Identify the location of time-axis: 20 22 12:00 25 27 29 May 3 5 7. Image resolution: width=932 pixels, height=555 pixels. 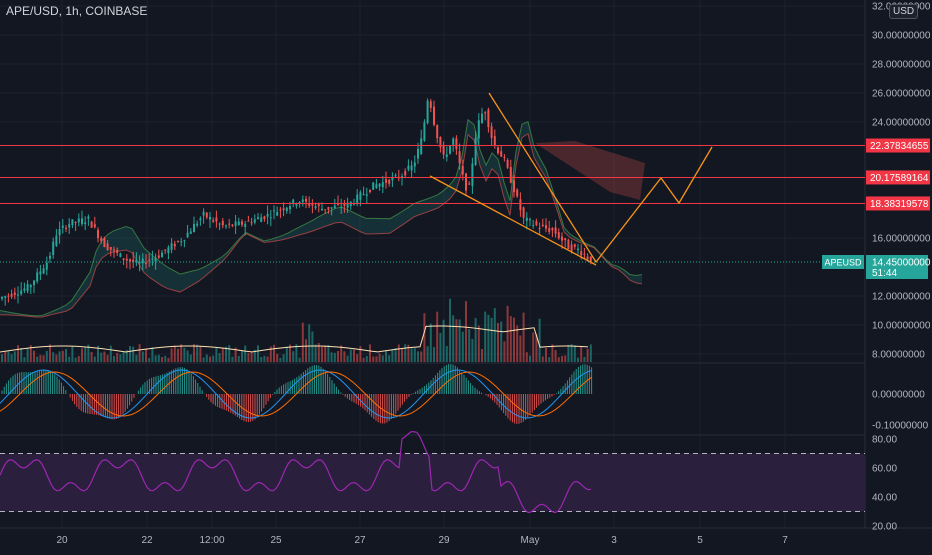
(422, 540).